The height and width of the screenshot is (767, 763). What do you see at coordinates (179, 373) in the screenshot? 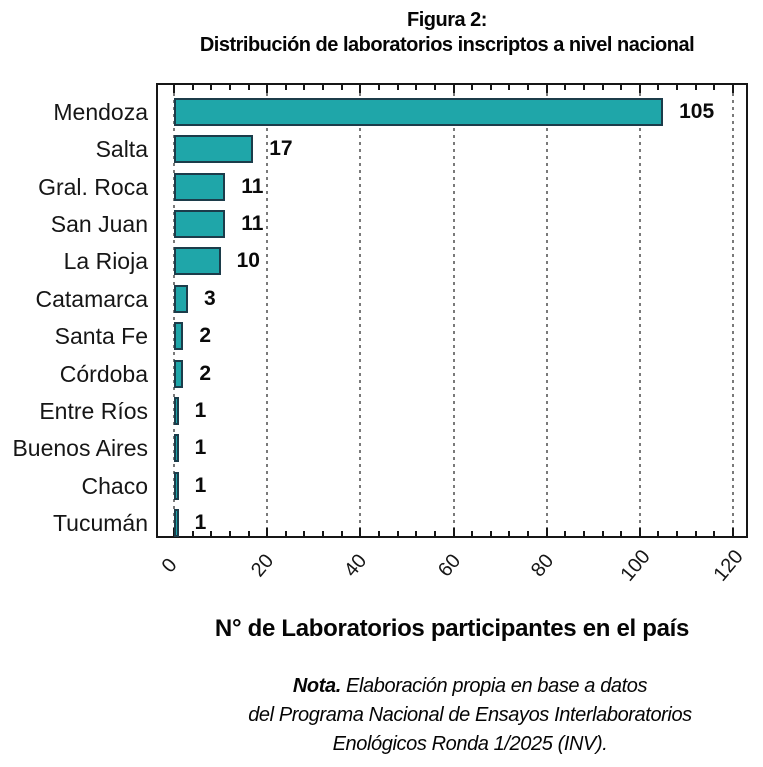
I see `bar-cordoba` at bounding box center [179, 373].